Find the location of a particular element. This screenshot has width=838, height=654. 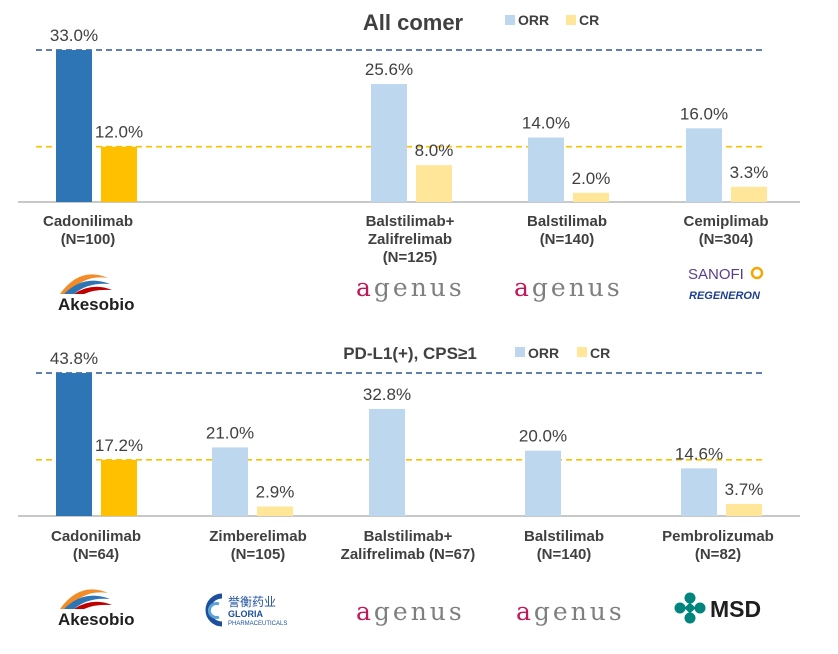

gloria-chinese: 誉衡药业 is located at coordinates (252, 602).